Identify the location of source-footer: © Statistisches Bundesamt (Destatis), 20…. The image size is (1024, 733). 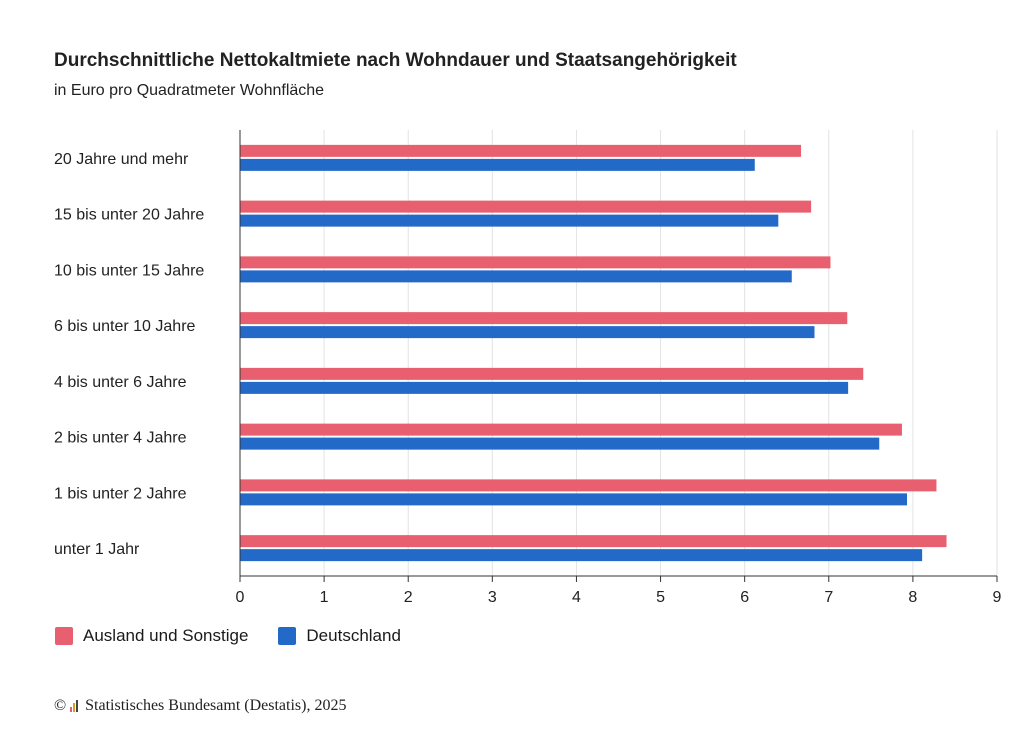
(200, 706).